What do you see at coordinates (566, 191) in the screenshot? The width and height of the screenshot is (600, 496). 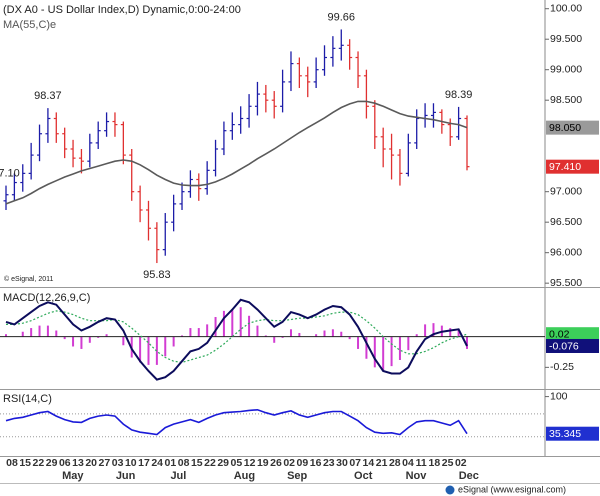 I see `y-tick-label: 97.000` at bounding box center [566, 191].